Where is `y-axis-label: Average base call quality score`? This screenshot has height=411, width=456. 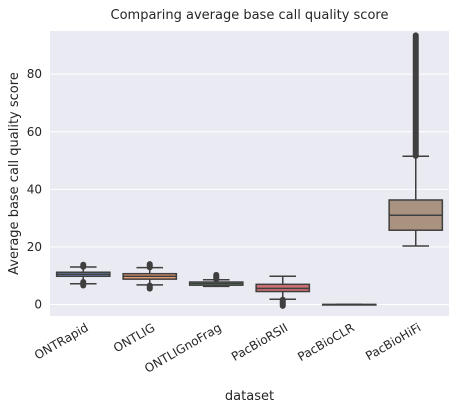 y-axis-label: Average base call quality score is located at coordinates (14, 173).